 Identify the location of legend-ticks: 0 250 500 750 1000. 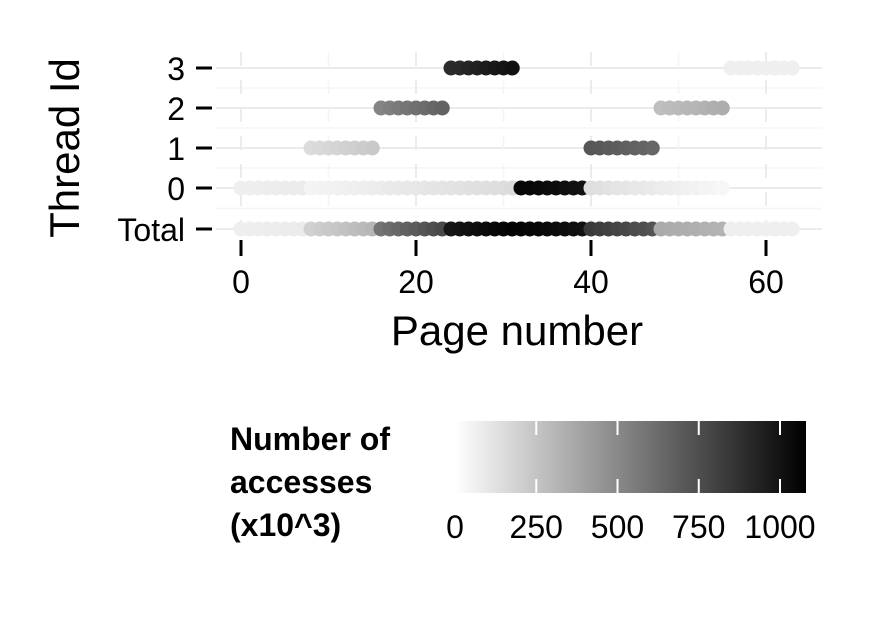
(631, 483).